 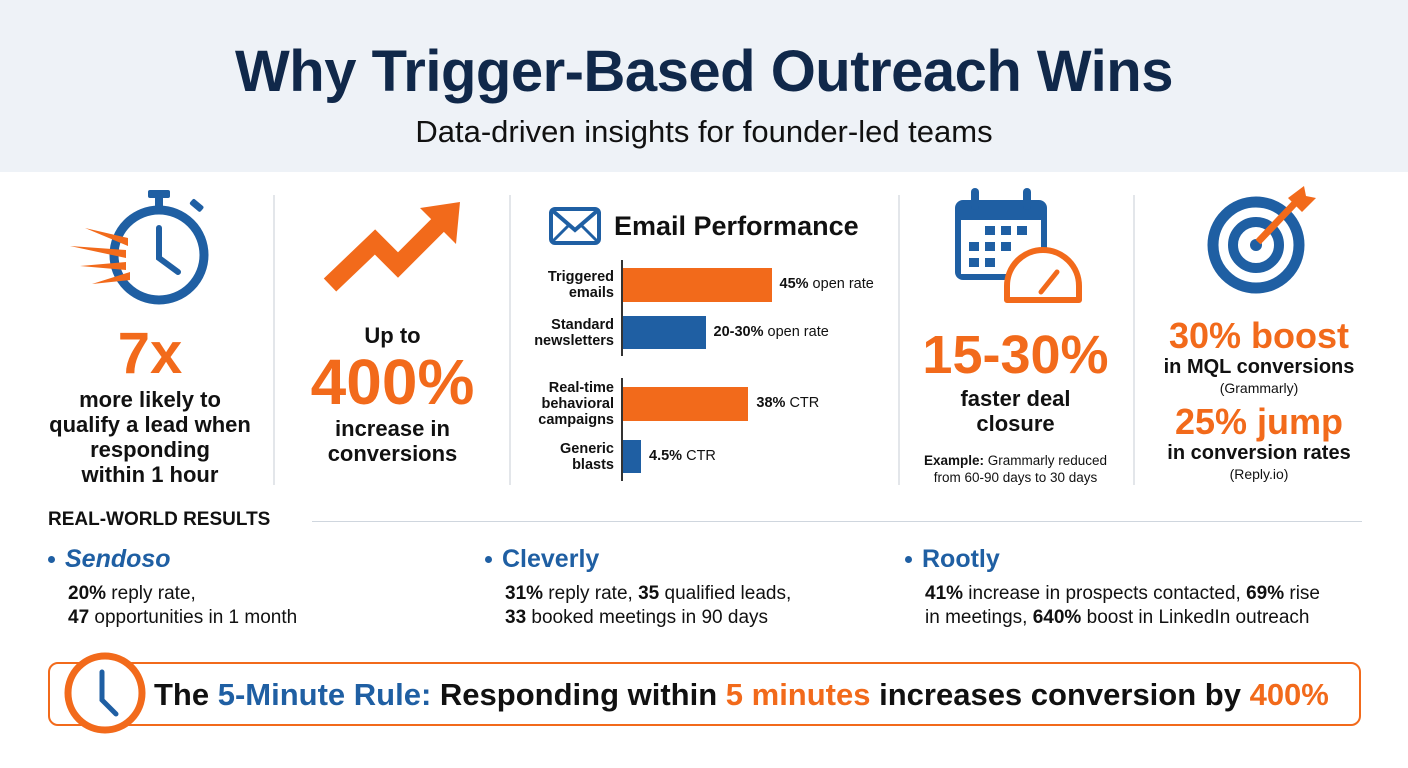 What do you see at coordinates (961, 559) in the screenshot?
I see `company-name-text: Rootly` at bounding box center [961, 559].